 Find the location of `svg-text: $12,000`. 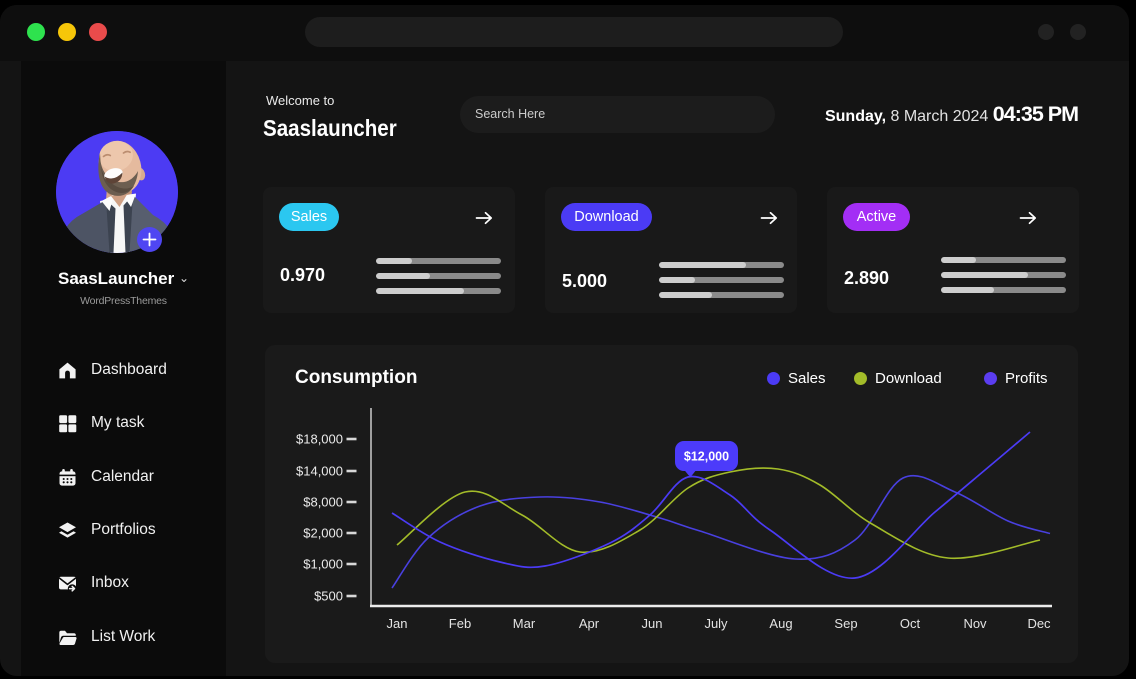

svg-text: $12,000 is located at coordinates (706, 457).